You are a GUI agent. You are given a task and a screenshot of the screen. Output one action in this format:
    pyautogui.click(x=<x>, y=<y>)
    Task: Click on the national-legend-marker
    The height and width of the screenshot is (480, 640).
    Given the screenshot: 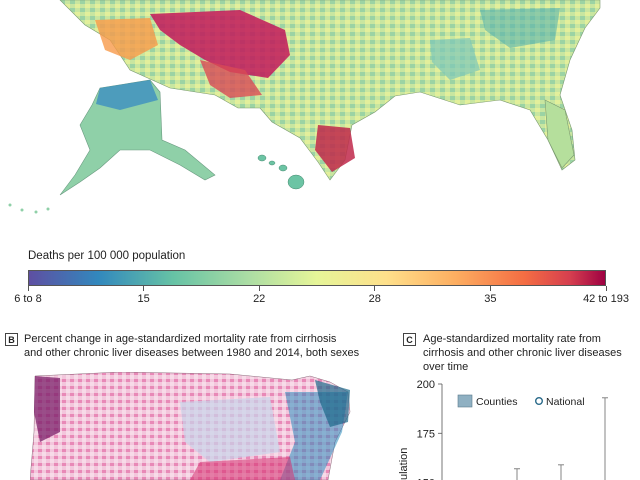 What is the action you would take?
    pyautogui.click(x=538, y=401)
    